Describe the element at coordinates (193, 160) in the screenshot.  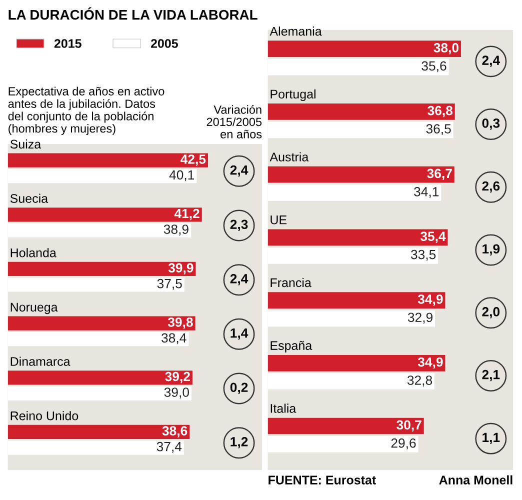
I see `data-label: 42,5` at that location.